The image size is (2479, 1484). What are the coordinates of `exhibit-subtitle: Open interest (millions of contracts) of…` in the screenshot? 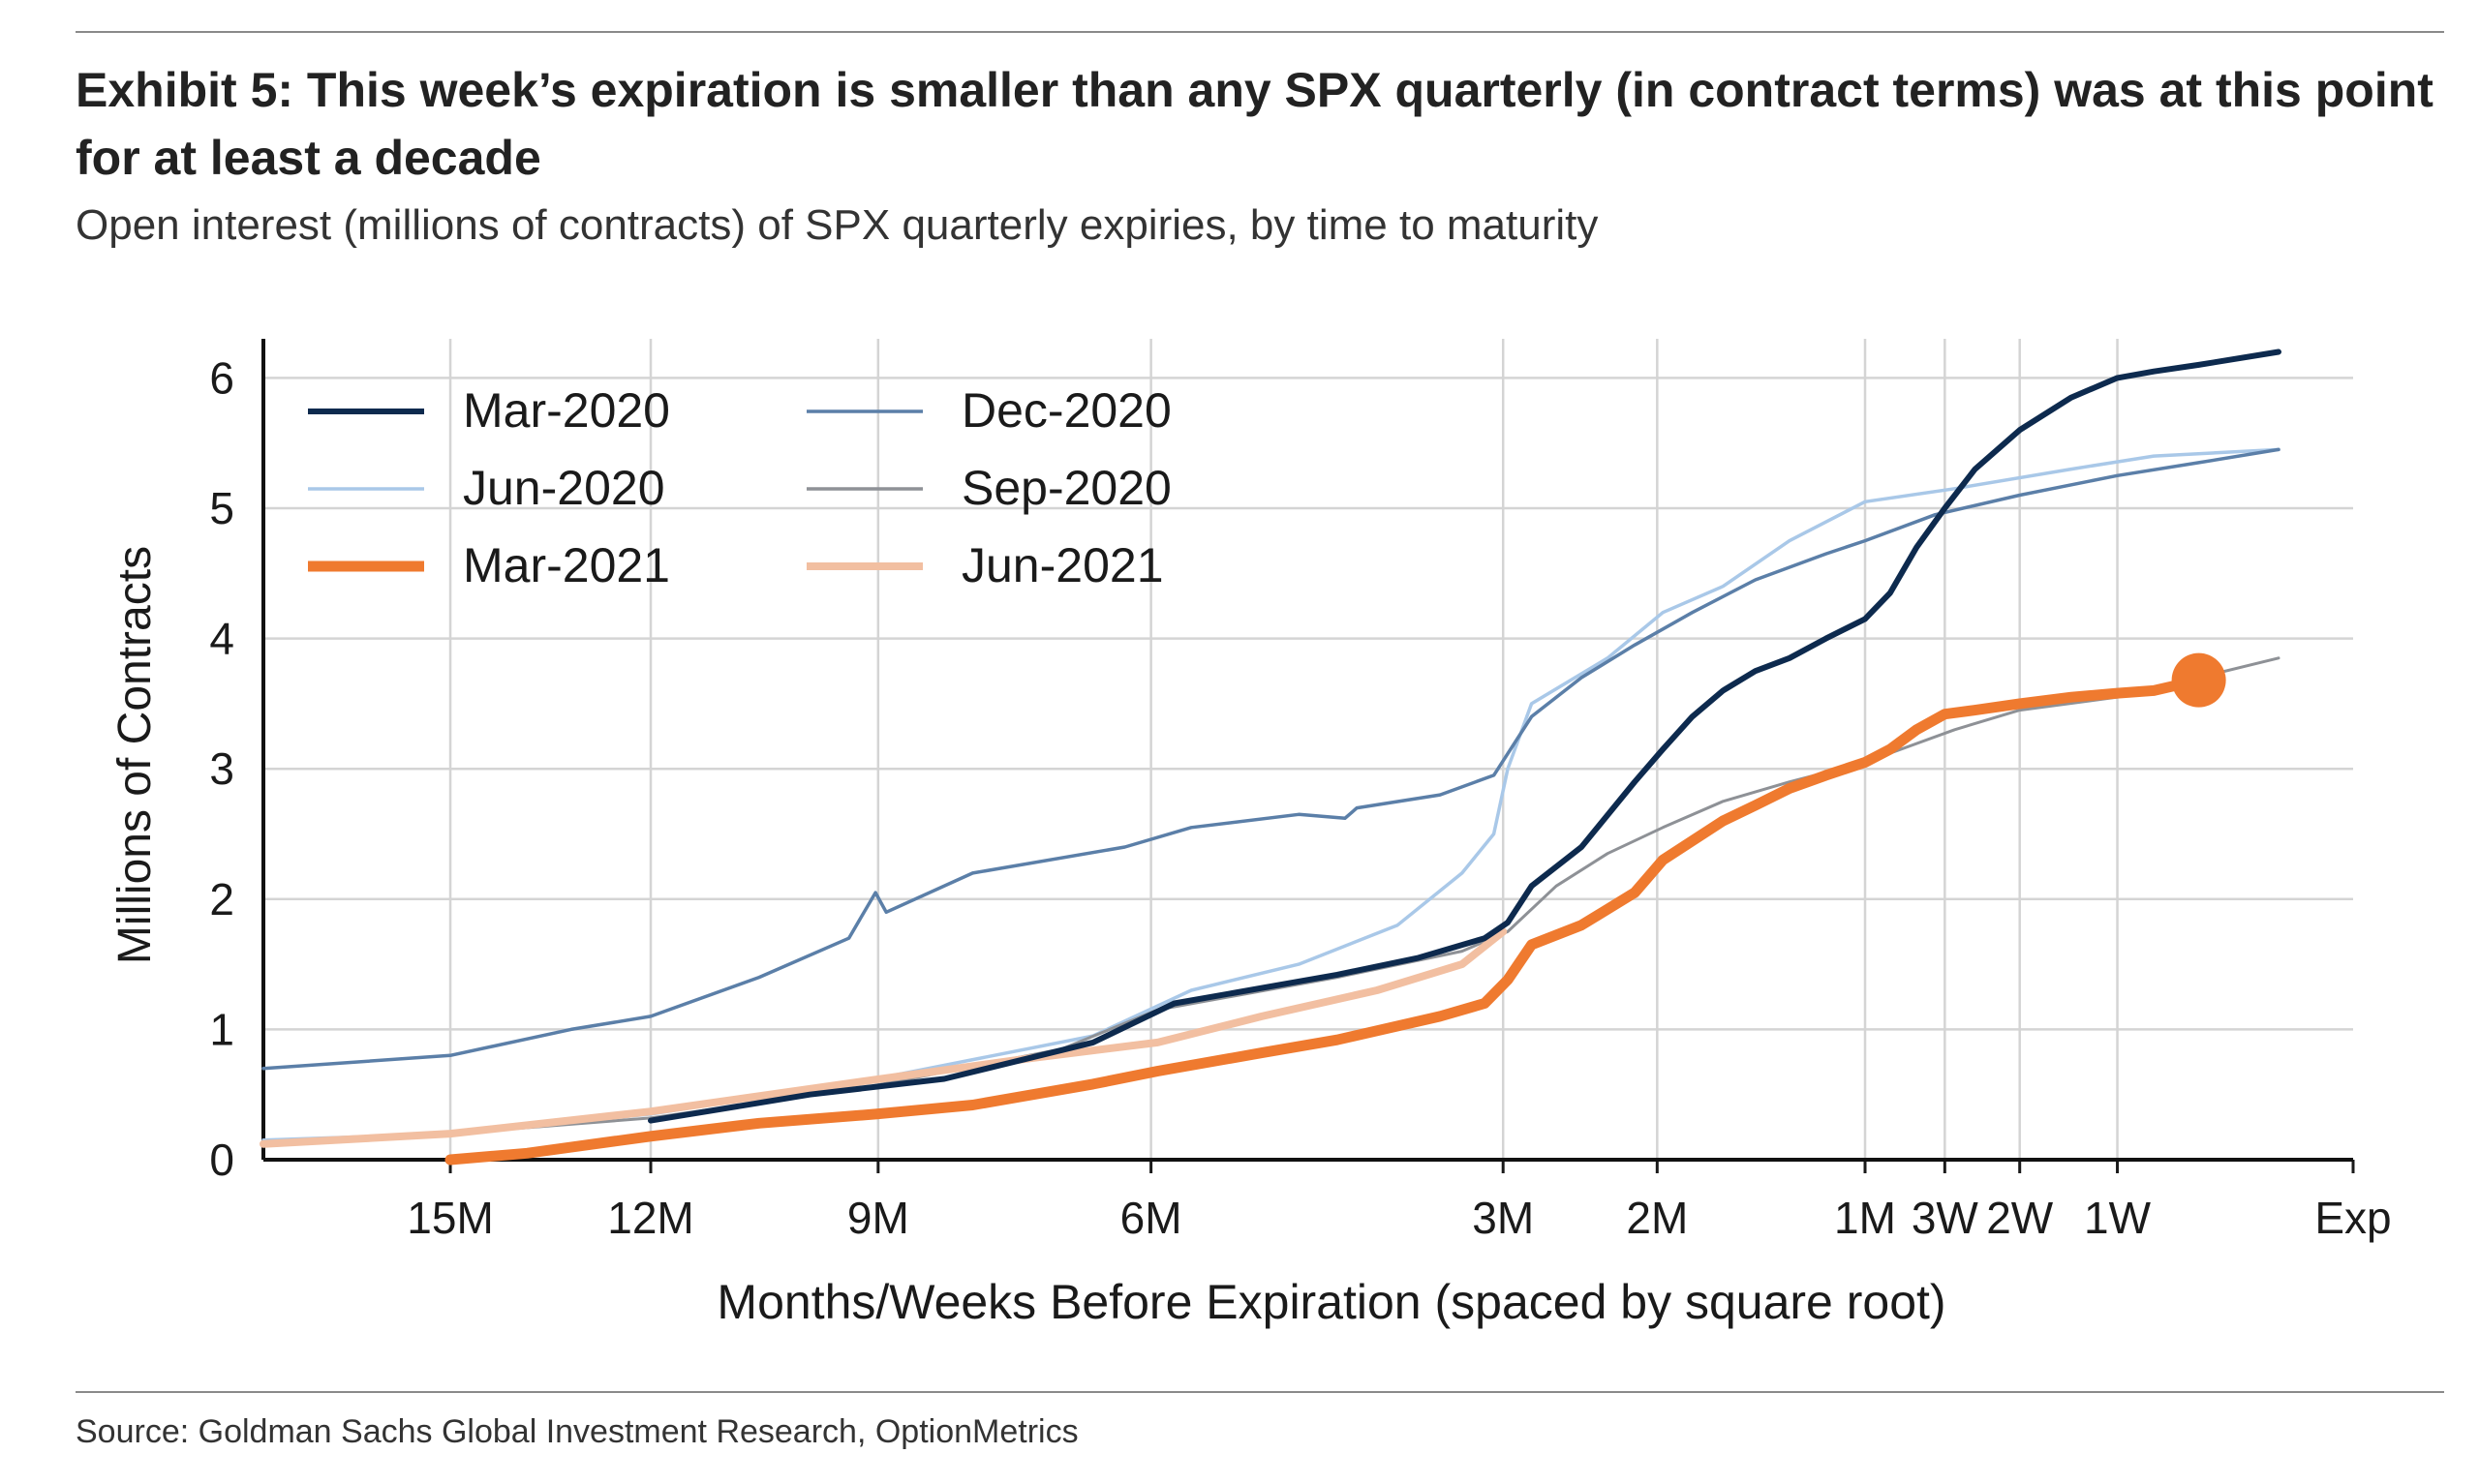 It's located at (837, 225).